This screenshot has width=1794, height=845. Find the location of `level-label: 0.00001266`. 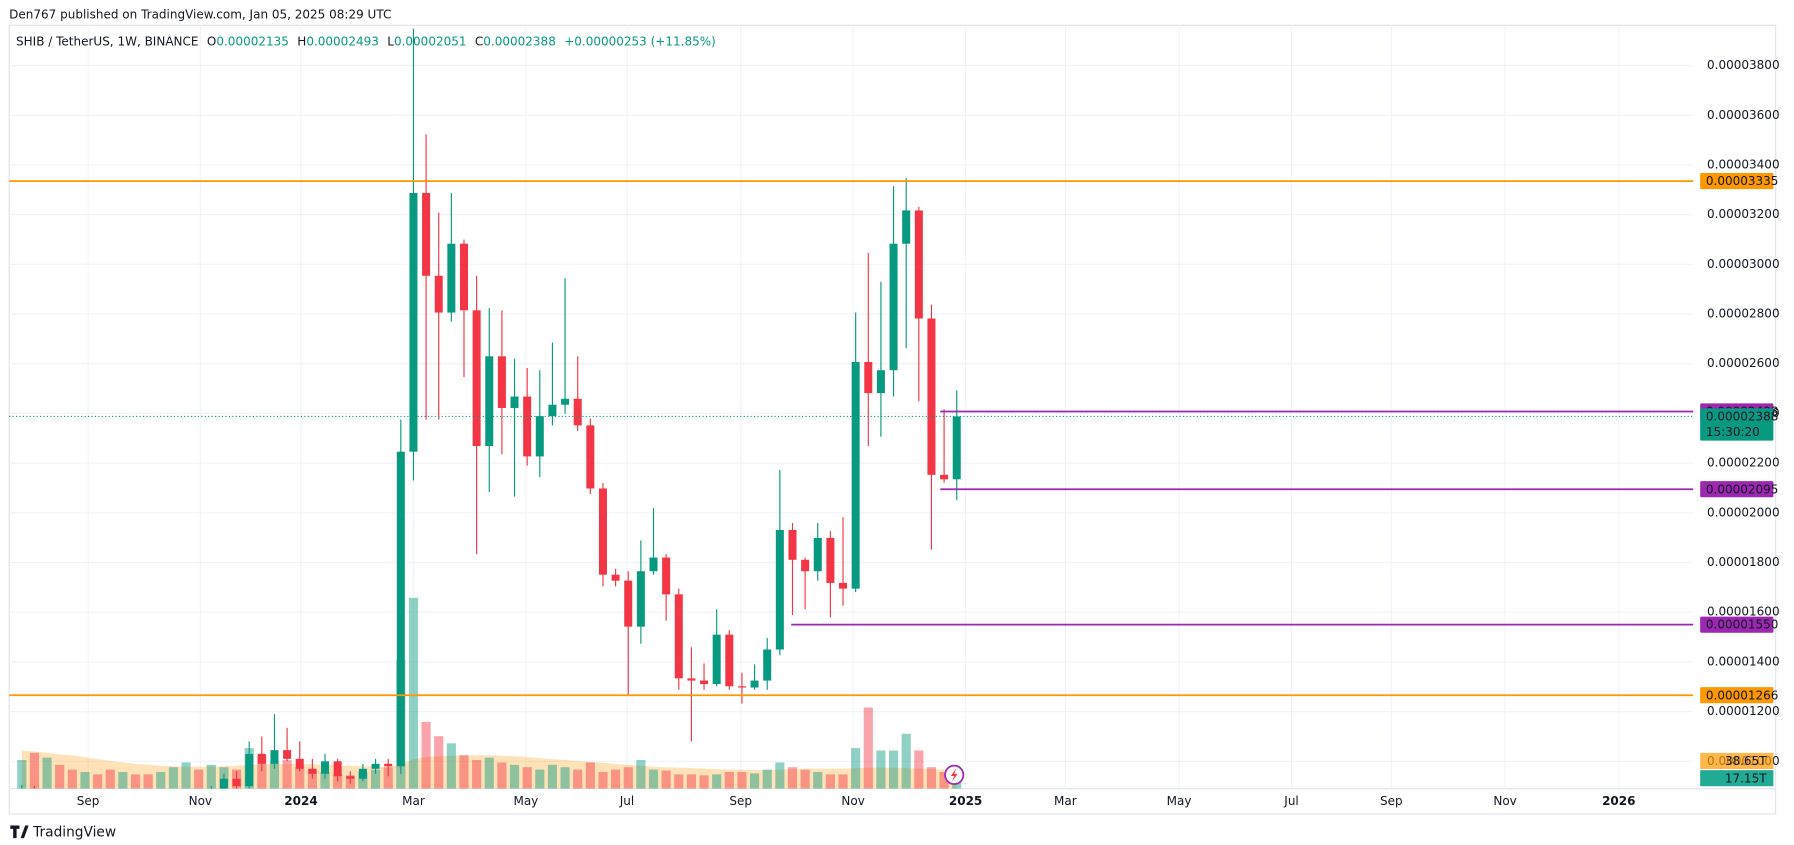

level-label: 0.00001266 is located at coordinates (1742, 695).